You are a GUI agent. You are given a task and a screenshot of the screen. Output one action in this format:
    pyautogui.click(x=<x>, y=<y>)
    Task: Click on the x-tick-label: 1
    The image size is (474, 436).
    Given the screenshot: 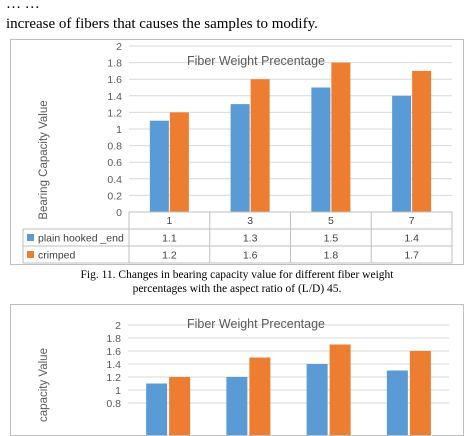 What is the action you would take?
    pyautogui.click(x=169, y=221)
    